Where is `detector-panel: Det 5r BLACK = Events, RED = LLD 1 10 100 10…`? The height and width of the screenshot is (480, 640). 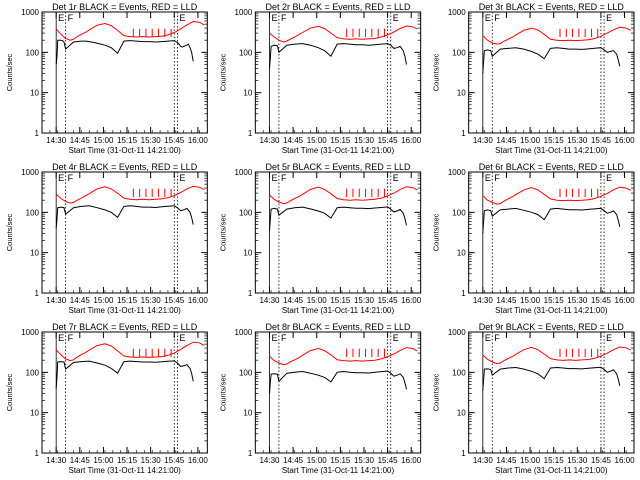 detector-panel: Det 5r BLACK = Events, RED = LLD 1 10 100 10… is located at coordinates (319, 238).